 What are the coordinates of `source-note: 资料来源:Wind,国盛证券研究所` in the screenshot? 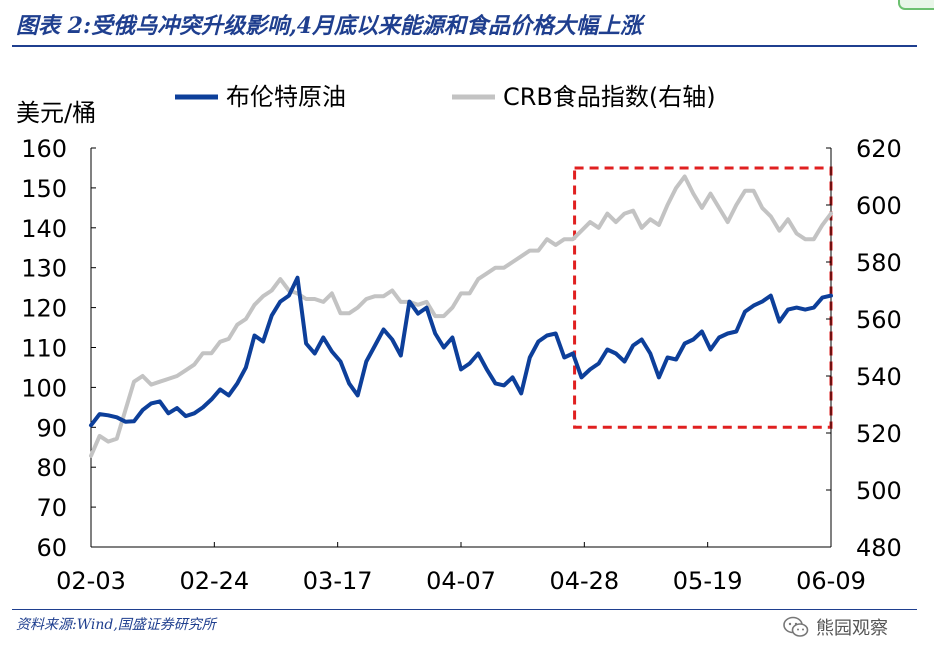 It's located at (116, 625).